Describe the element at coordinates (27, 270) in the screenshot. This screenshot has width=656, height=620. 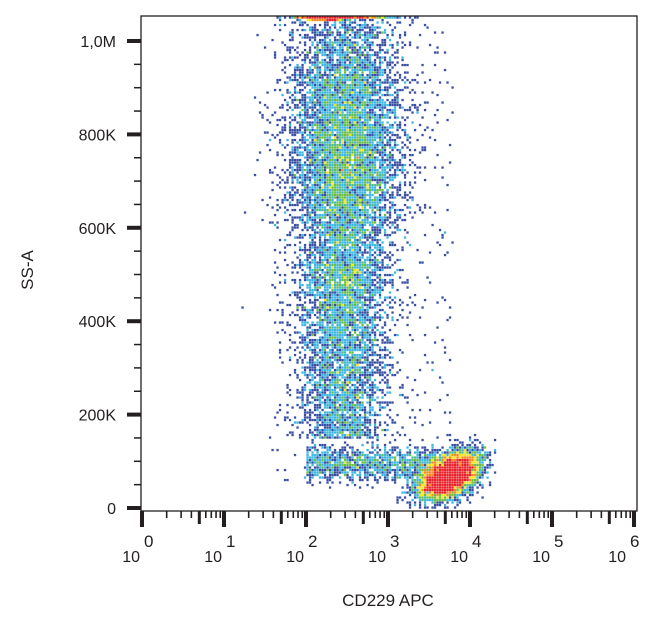
I see `y-axis-label: SS-A` at that location.